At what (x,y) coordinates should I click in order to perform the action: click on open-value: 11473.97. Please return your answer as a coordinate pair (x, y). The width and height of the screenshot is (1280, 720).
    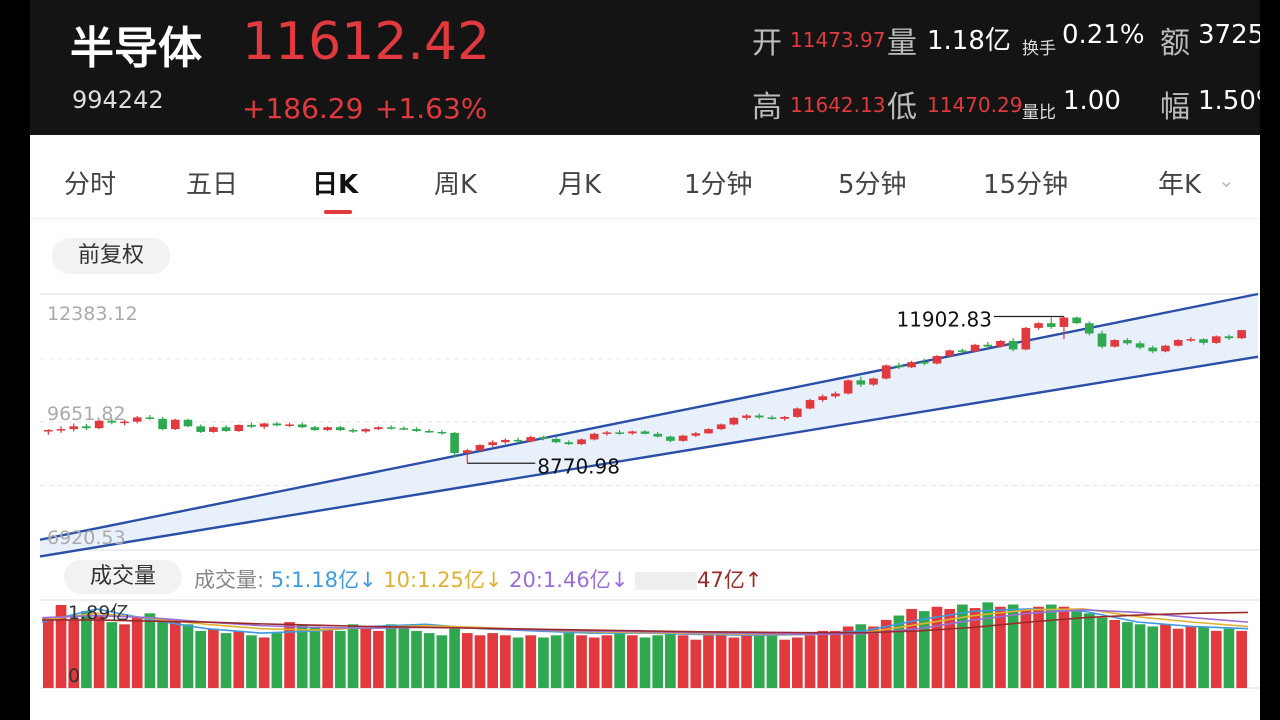
    Looking at the image, I should click on (838, 40).